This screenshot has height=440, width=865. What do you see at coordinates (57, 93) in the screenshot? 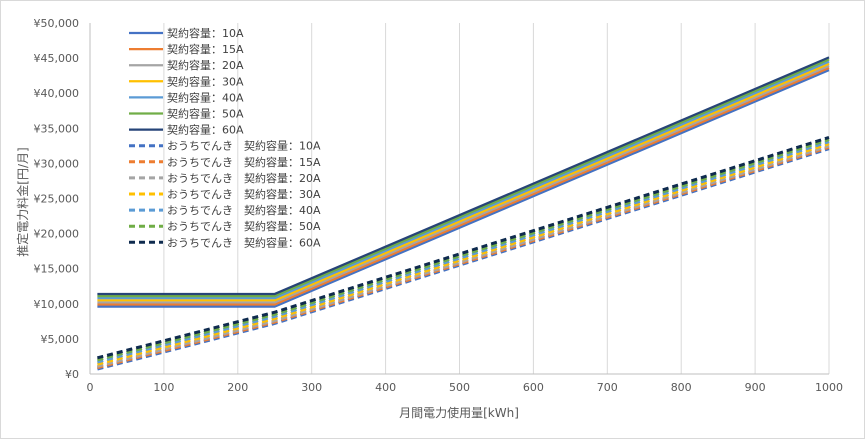
I see `y-tick-label: ¥40,000` at bounding box center [57, 93].